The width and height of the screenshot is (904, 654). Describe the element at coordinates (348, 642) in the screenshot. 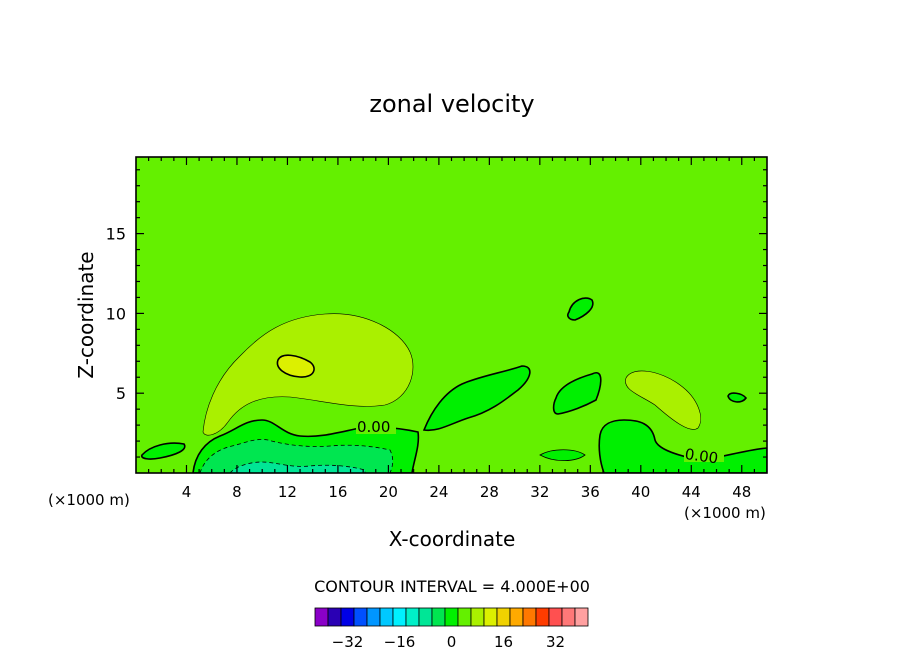

I see `colorbar-tick-label: −32` at that location.